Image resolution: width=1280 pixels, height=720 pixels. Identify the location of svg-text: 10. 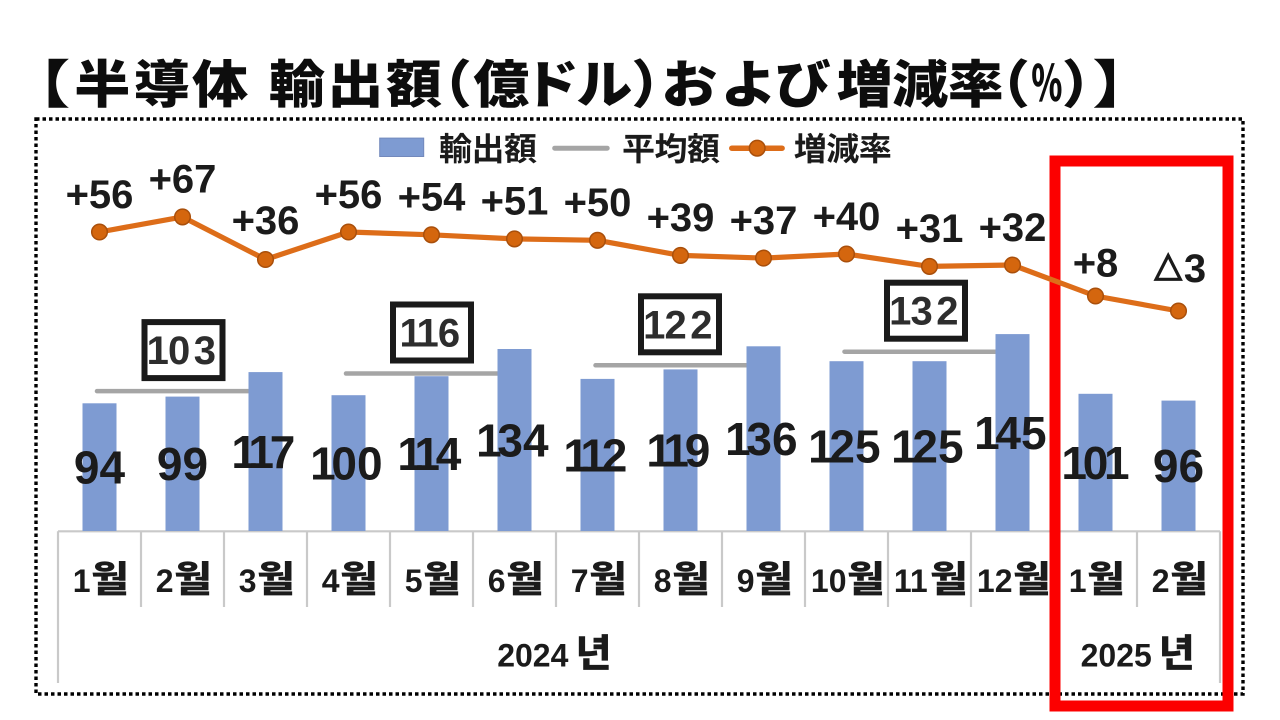
(829, 581).